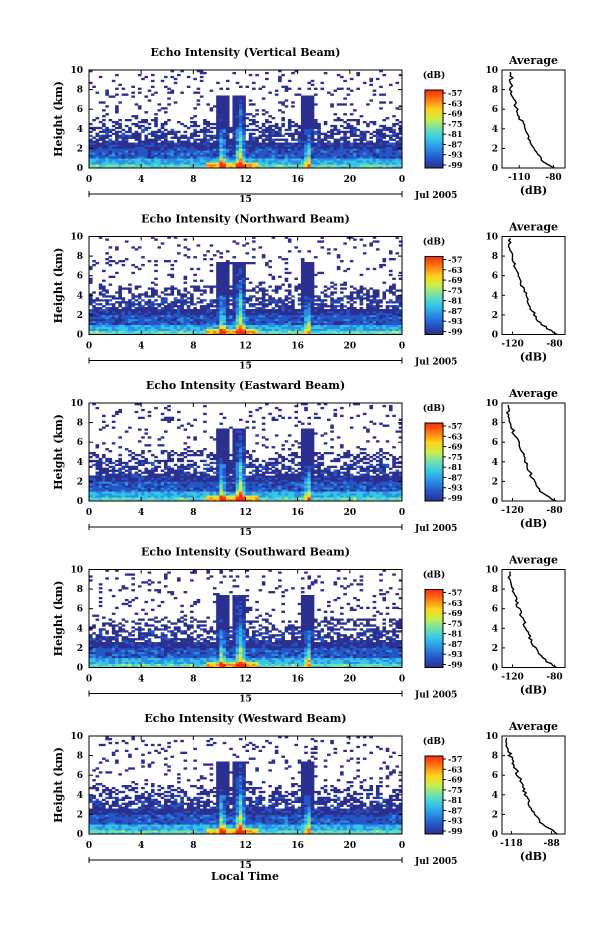  I want to click on panel-title: Echo Intensity (Vertical Beam), so click(245, 52).